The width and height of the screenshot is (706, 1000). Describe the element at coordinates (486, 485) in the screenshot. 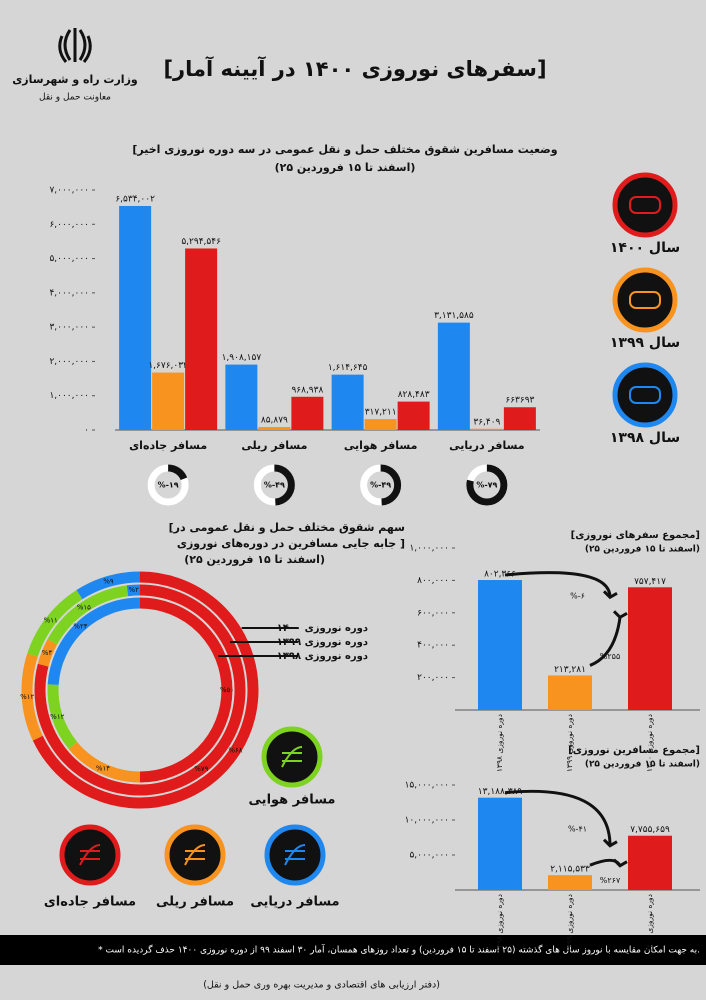

I see `gauge-label: %-۷۹` at that location.